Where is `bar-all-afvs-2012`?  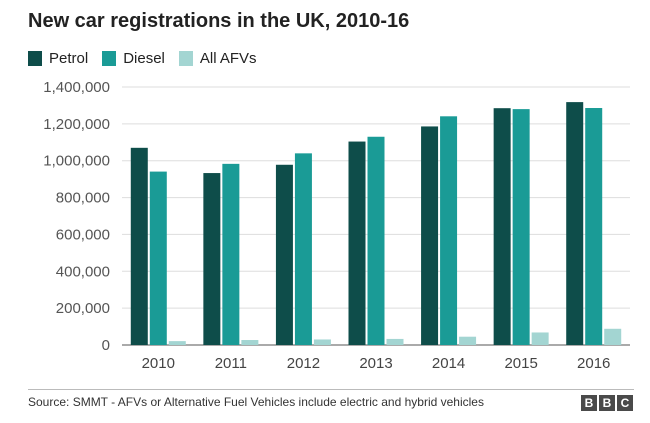 bar-all-afvs-2012 is located at coordinates (322, 342).